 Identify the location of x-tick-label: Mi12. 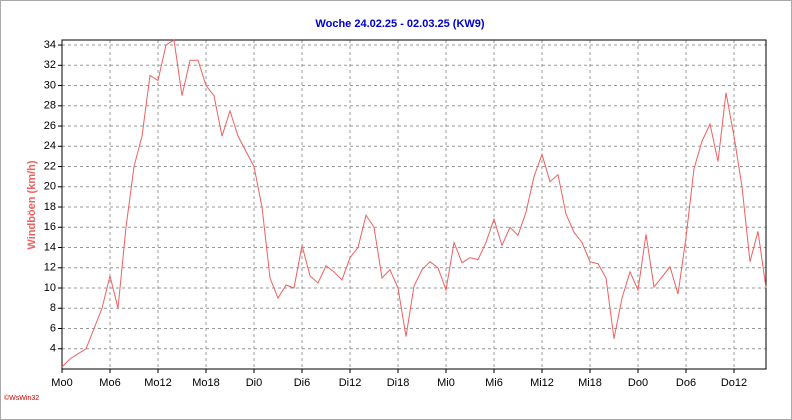
(542, 383).